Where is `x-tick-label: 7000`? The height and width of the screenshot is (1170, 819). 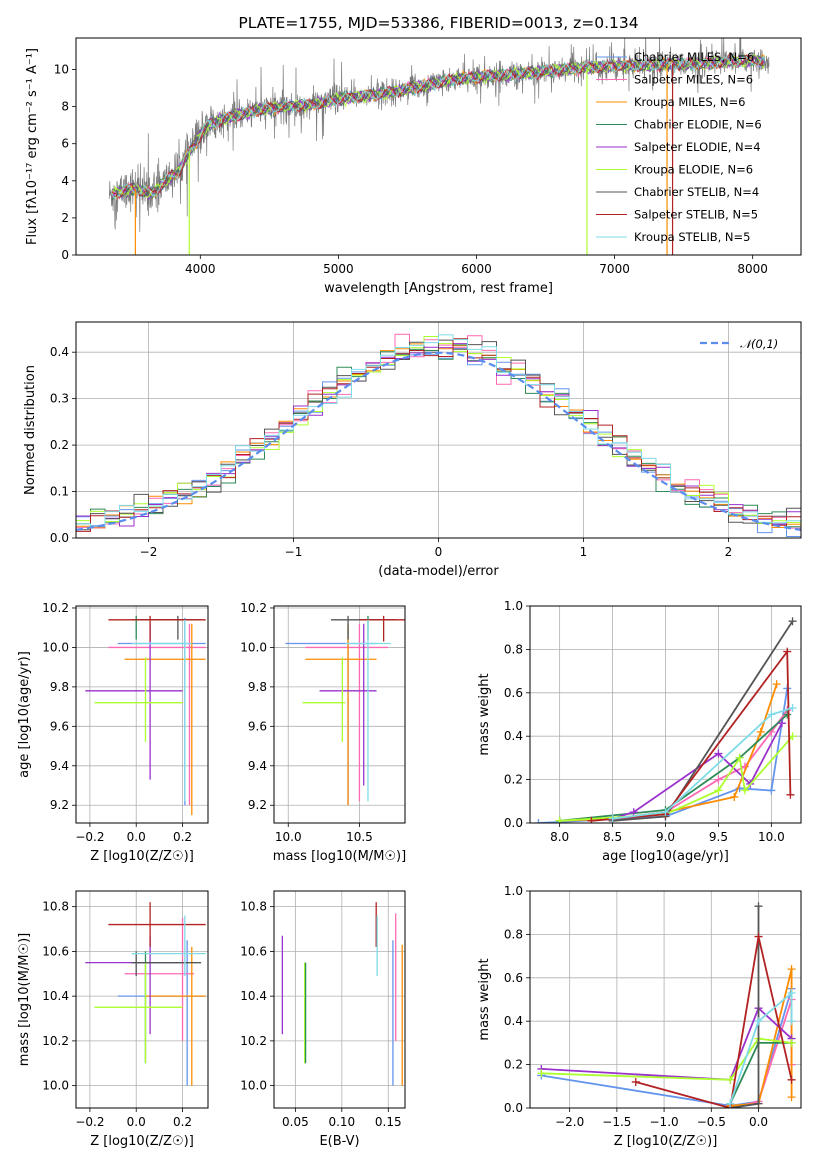
x-tick-label: 7000 is located at coordinates (614, 269).